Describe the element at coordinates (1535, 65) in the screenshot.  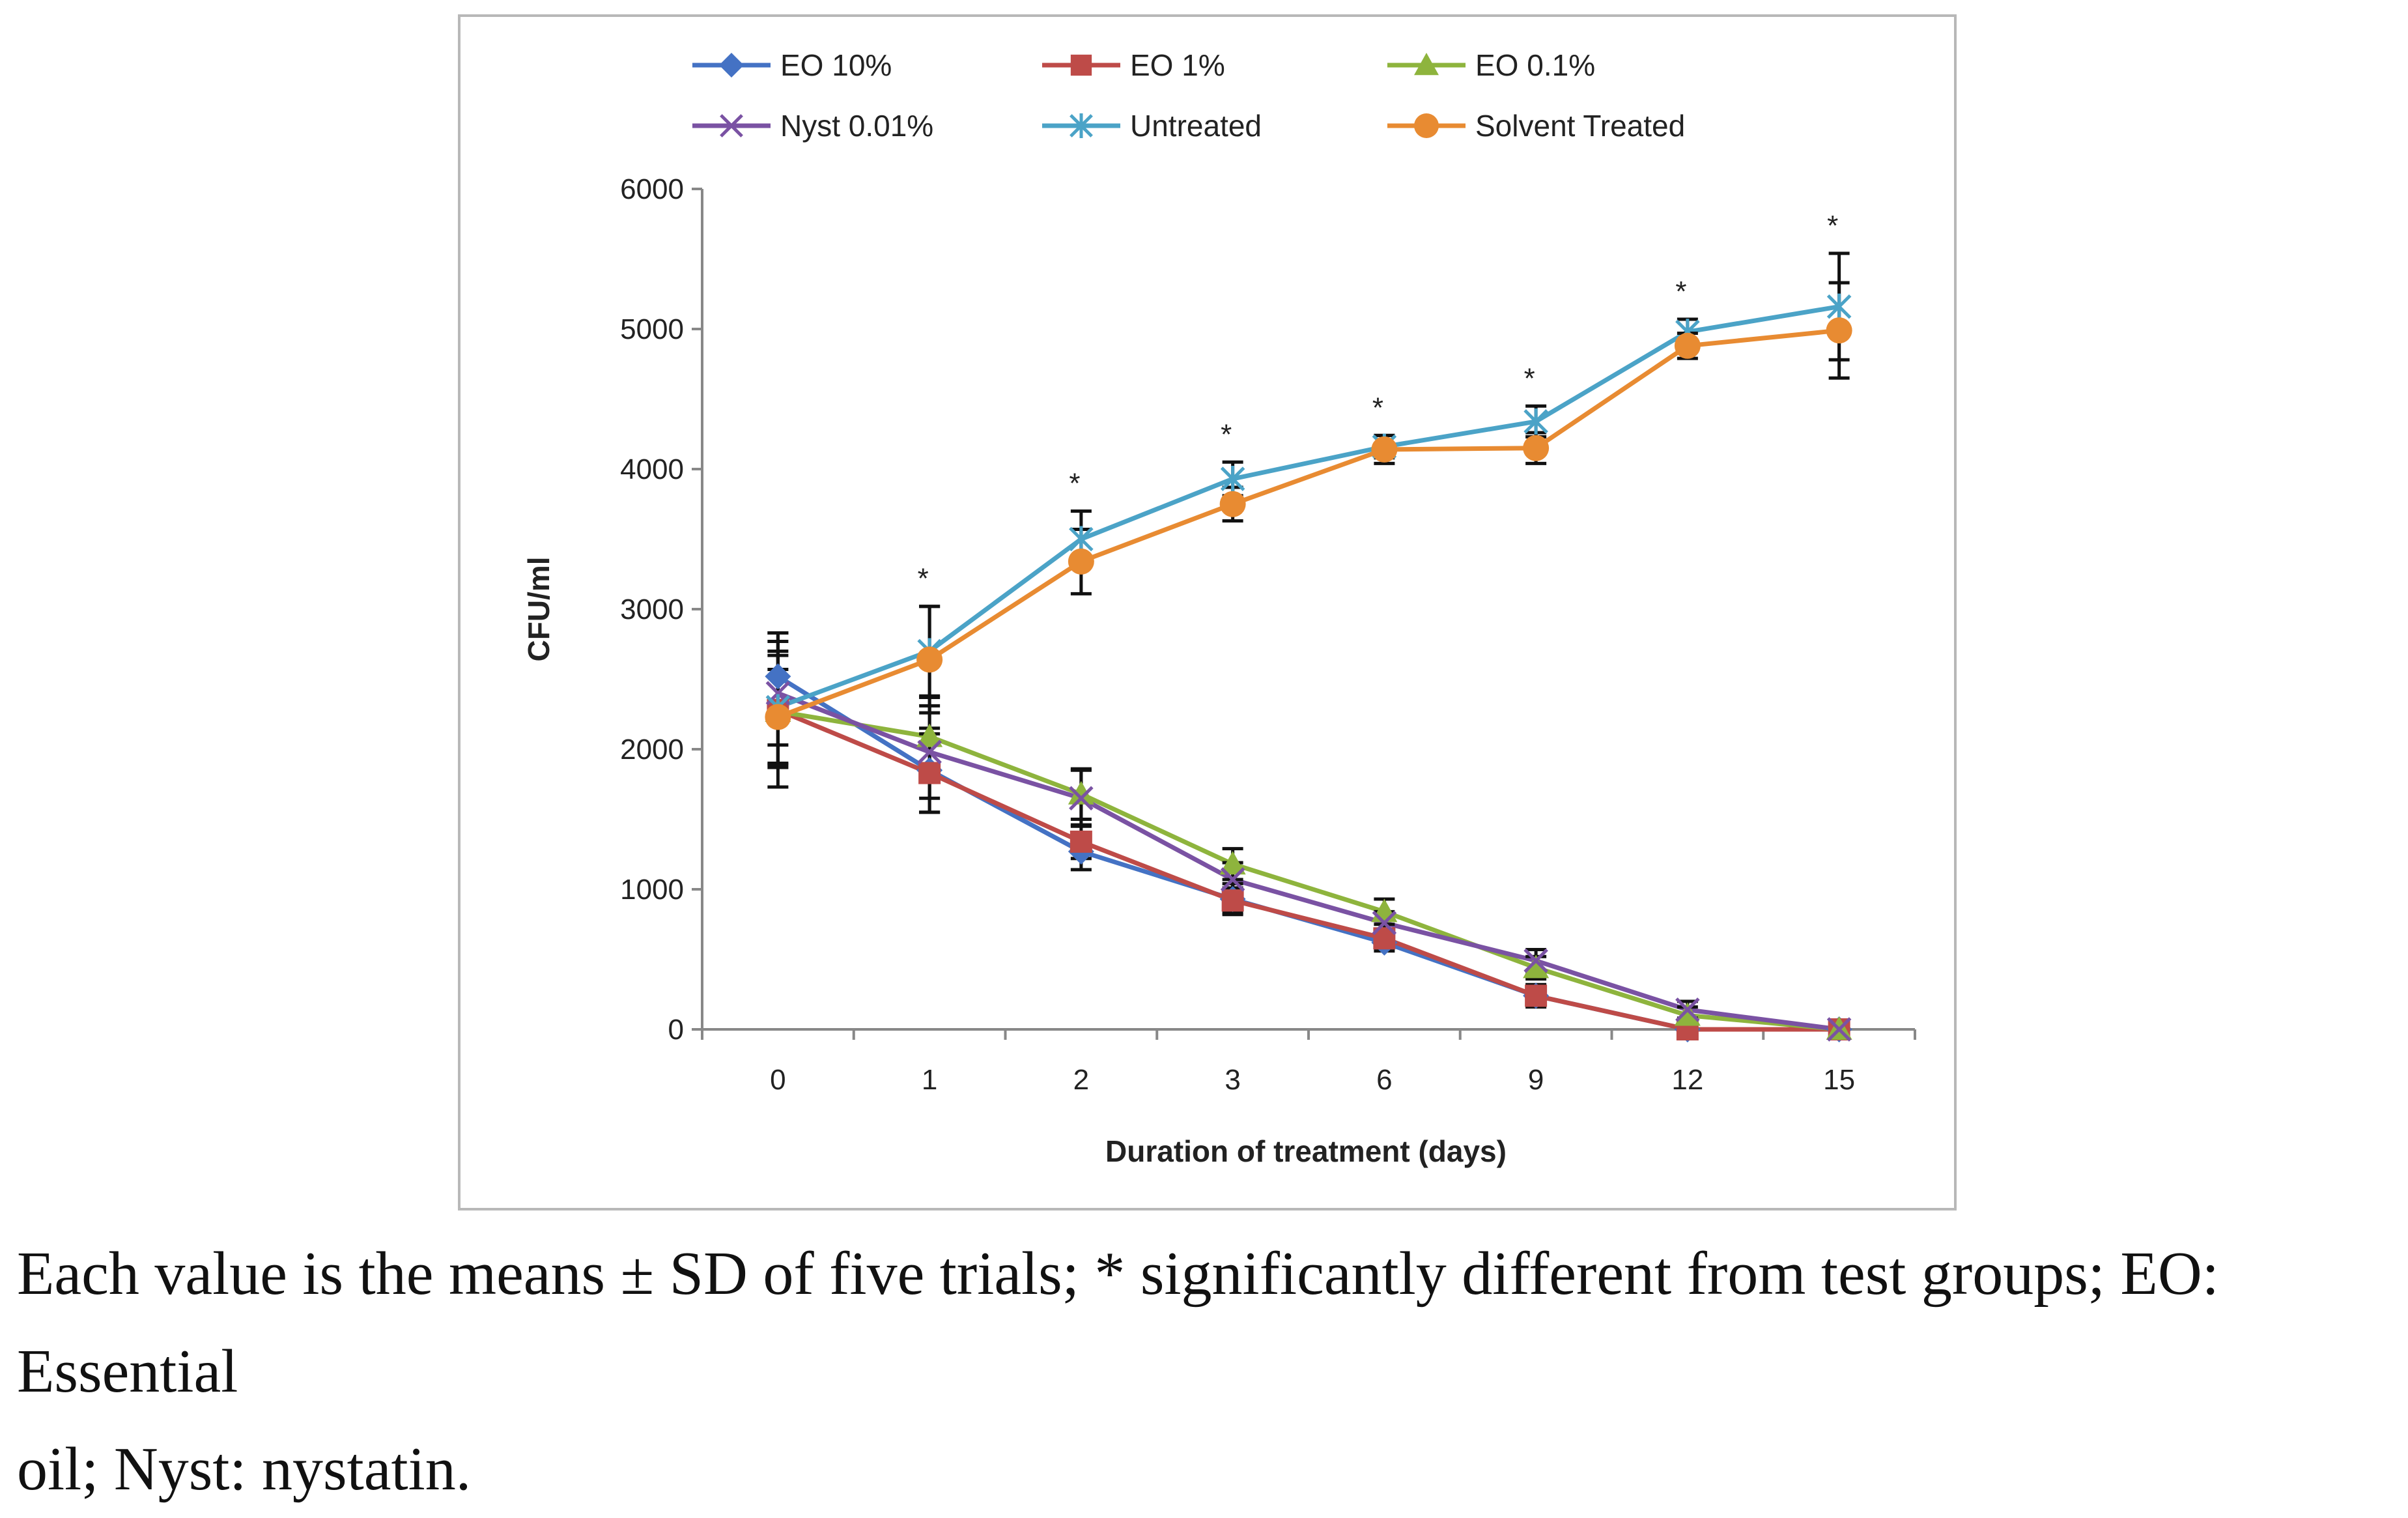
I see `legend-label: EO 0.1%` at that location.